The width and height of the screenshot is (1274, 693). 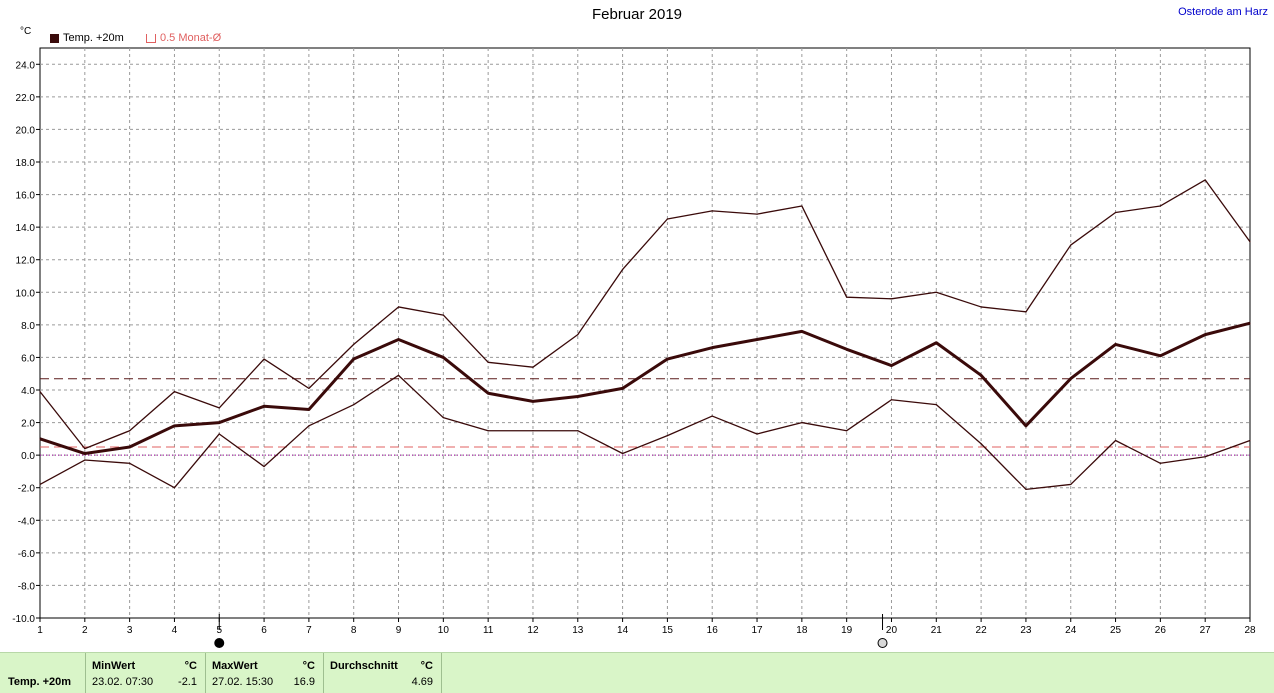 I want to click on footer-series-cell: Temp. +20m, so click(x=43, y=673).